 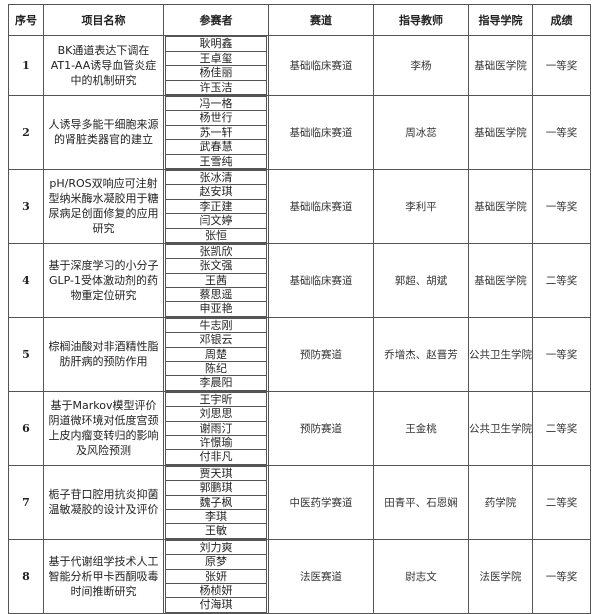 What do you see at coordinates (421, 280) in the screenshot?
I see `teacher: 郭超、胡斌` at bounding box center [421, 280].